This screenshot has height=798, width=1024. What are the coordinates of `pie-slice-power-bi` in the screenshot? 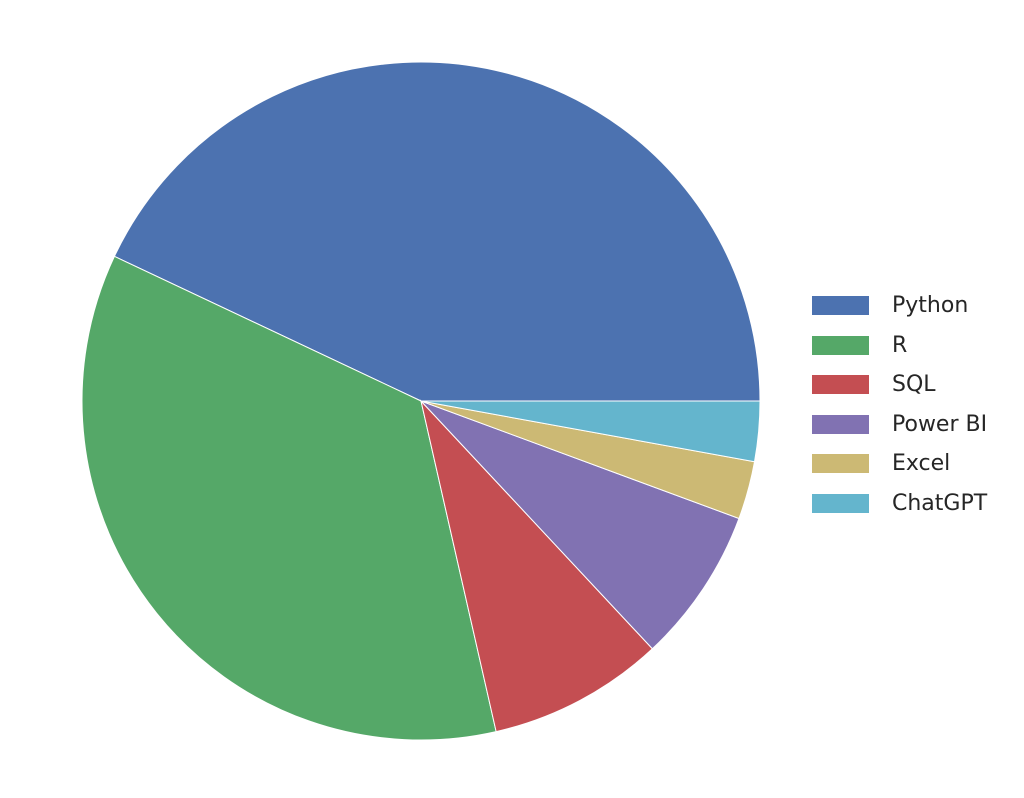 It's located at (580, 525).